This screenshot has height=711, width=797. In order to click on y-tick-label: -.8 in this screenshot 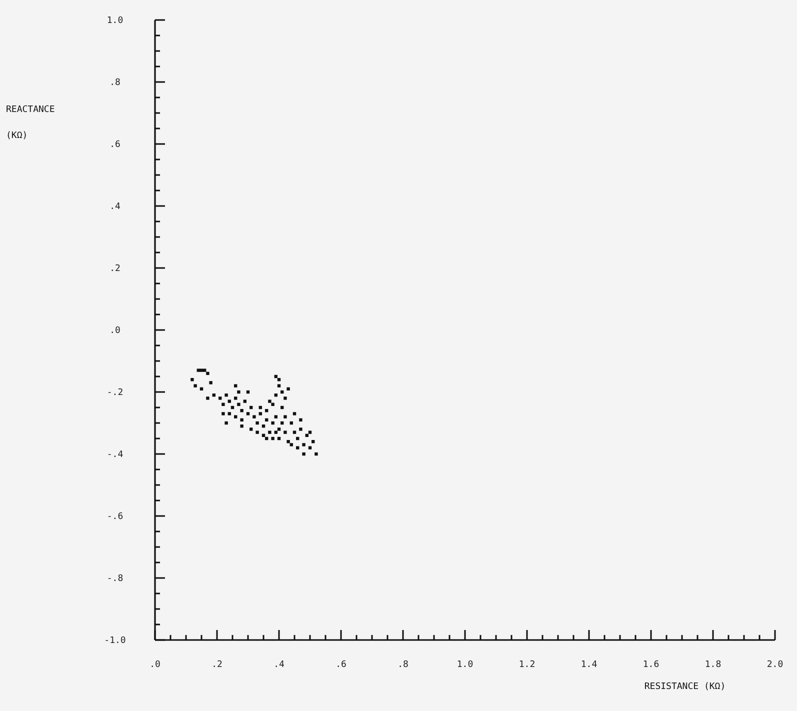, I will do `click(115, 579)`.